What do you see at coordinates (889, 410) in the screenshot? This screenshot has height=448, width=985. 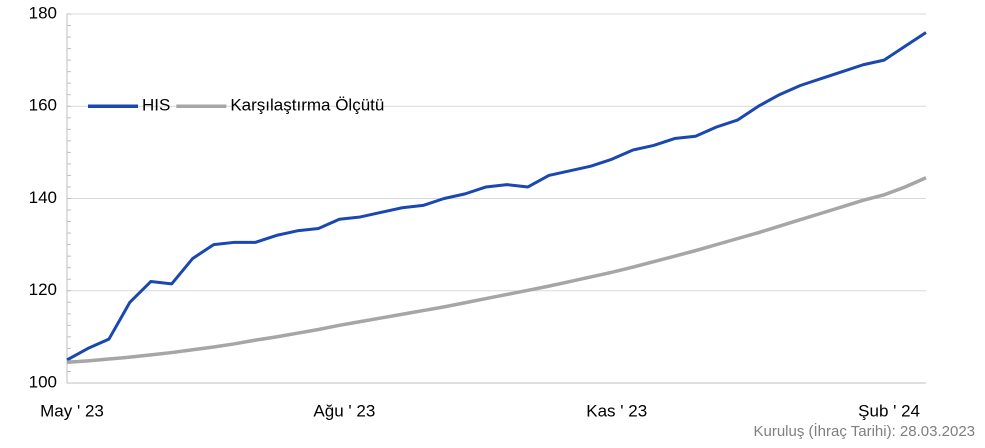 I see `x-tick-label: Şub ' 24` at bounding box center [889, 410].